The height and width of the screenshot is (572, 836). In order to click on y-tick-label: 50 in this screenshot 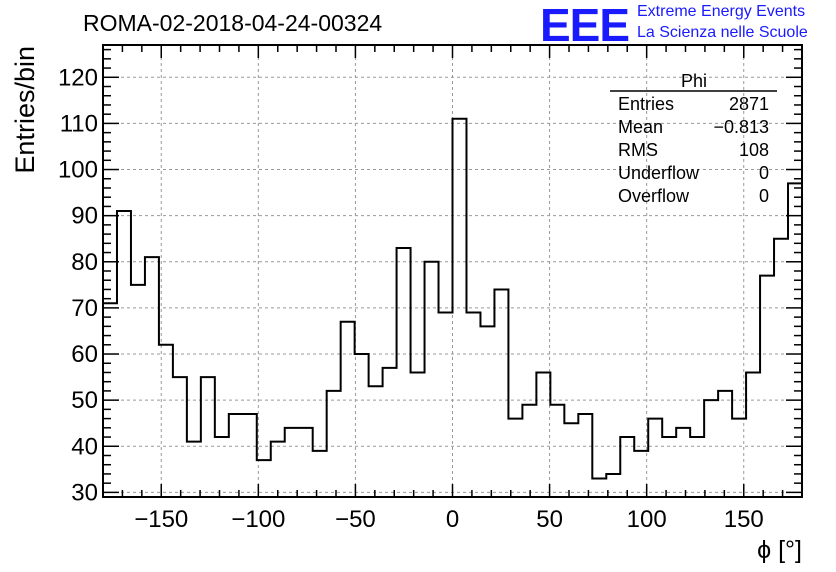, I will do `click(84, 400)`.